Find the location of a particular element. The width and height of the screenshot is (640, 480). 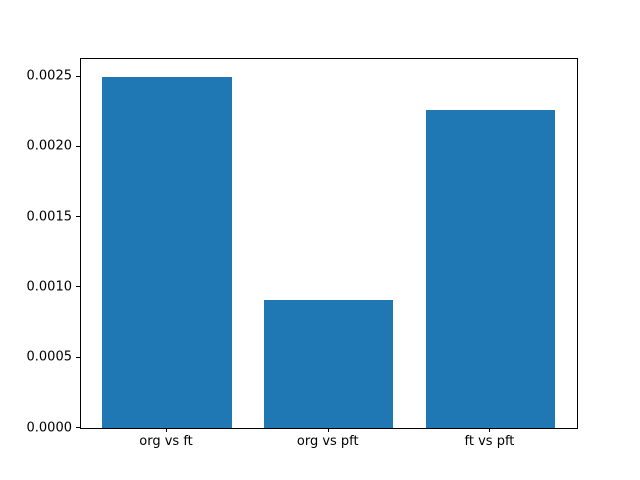

y-tick-label: 0.0005 is located at coordinates (49, 357).